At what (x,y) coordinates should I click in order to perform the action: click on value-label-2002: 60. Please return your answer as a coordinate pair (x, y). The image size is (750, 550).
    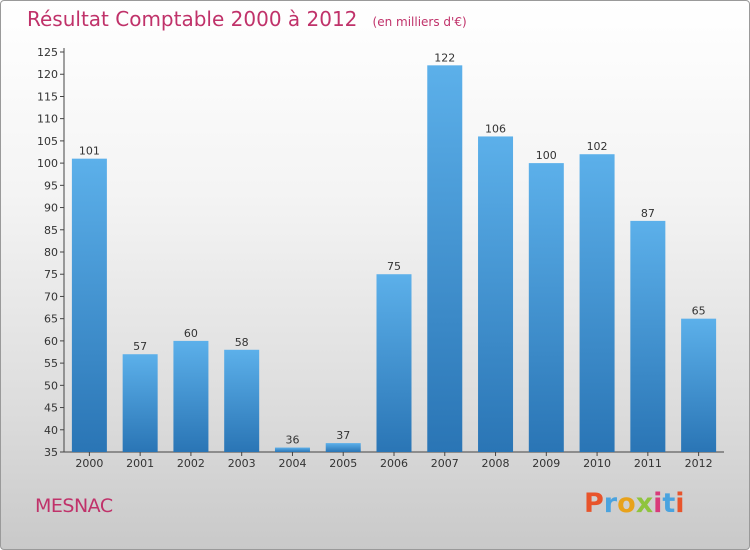
    Looking at the image, I should click on (191, 333).